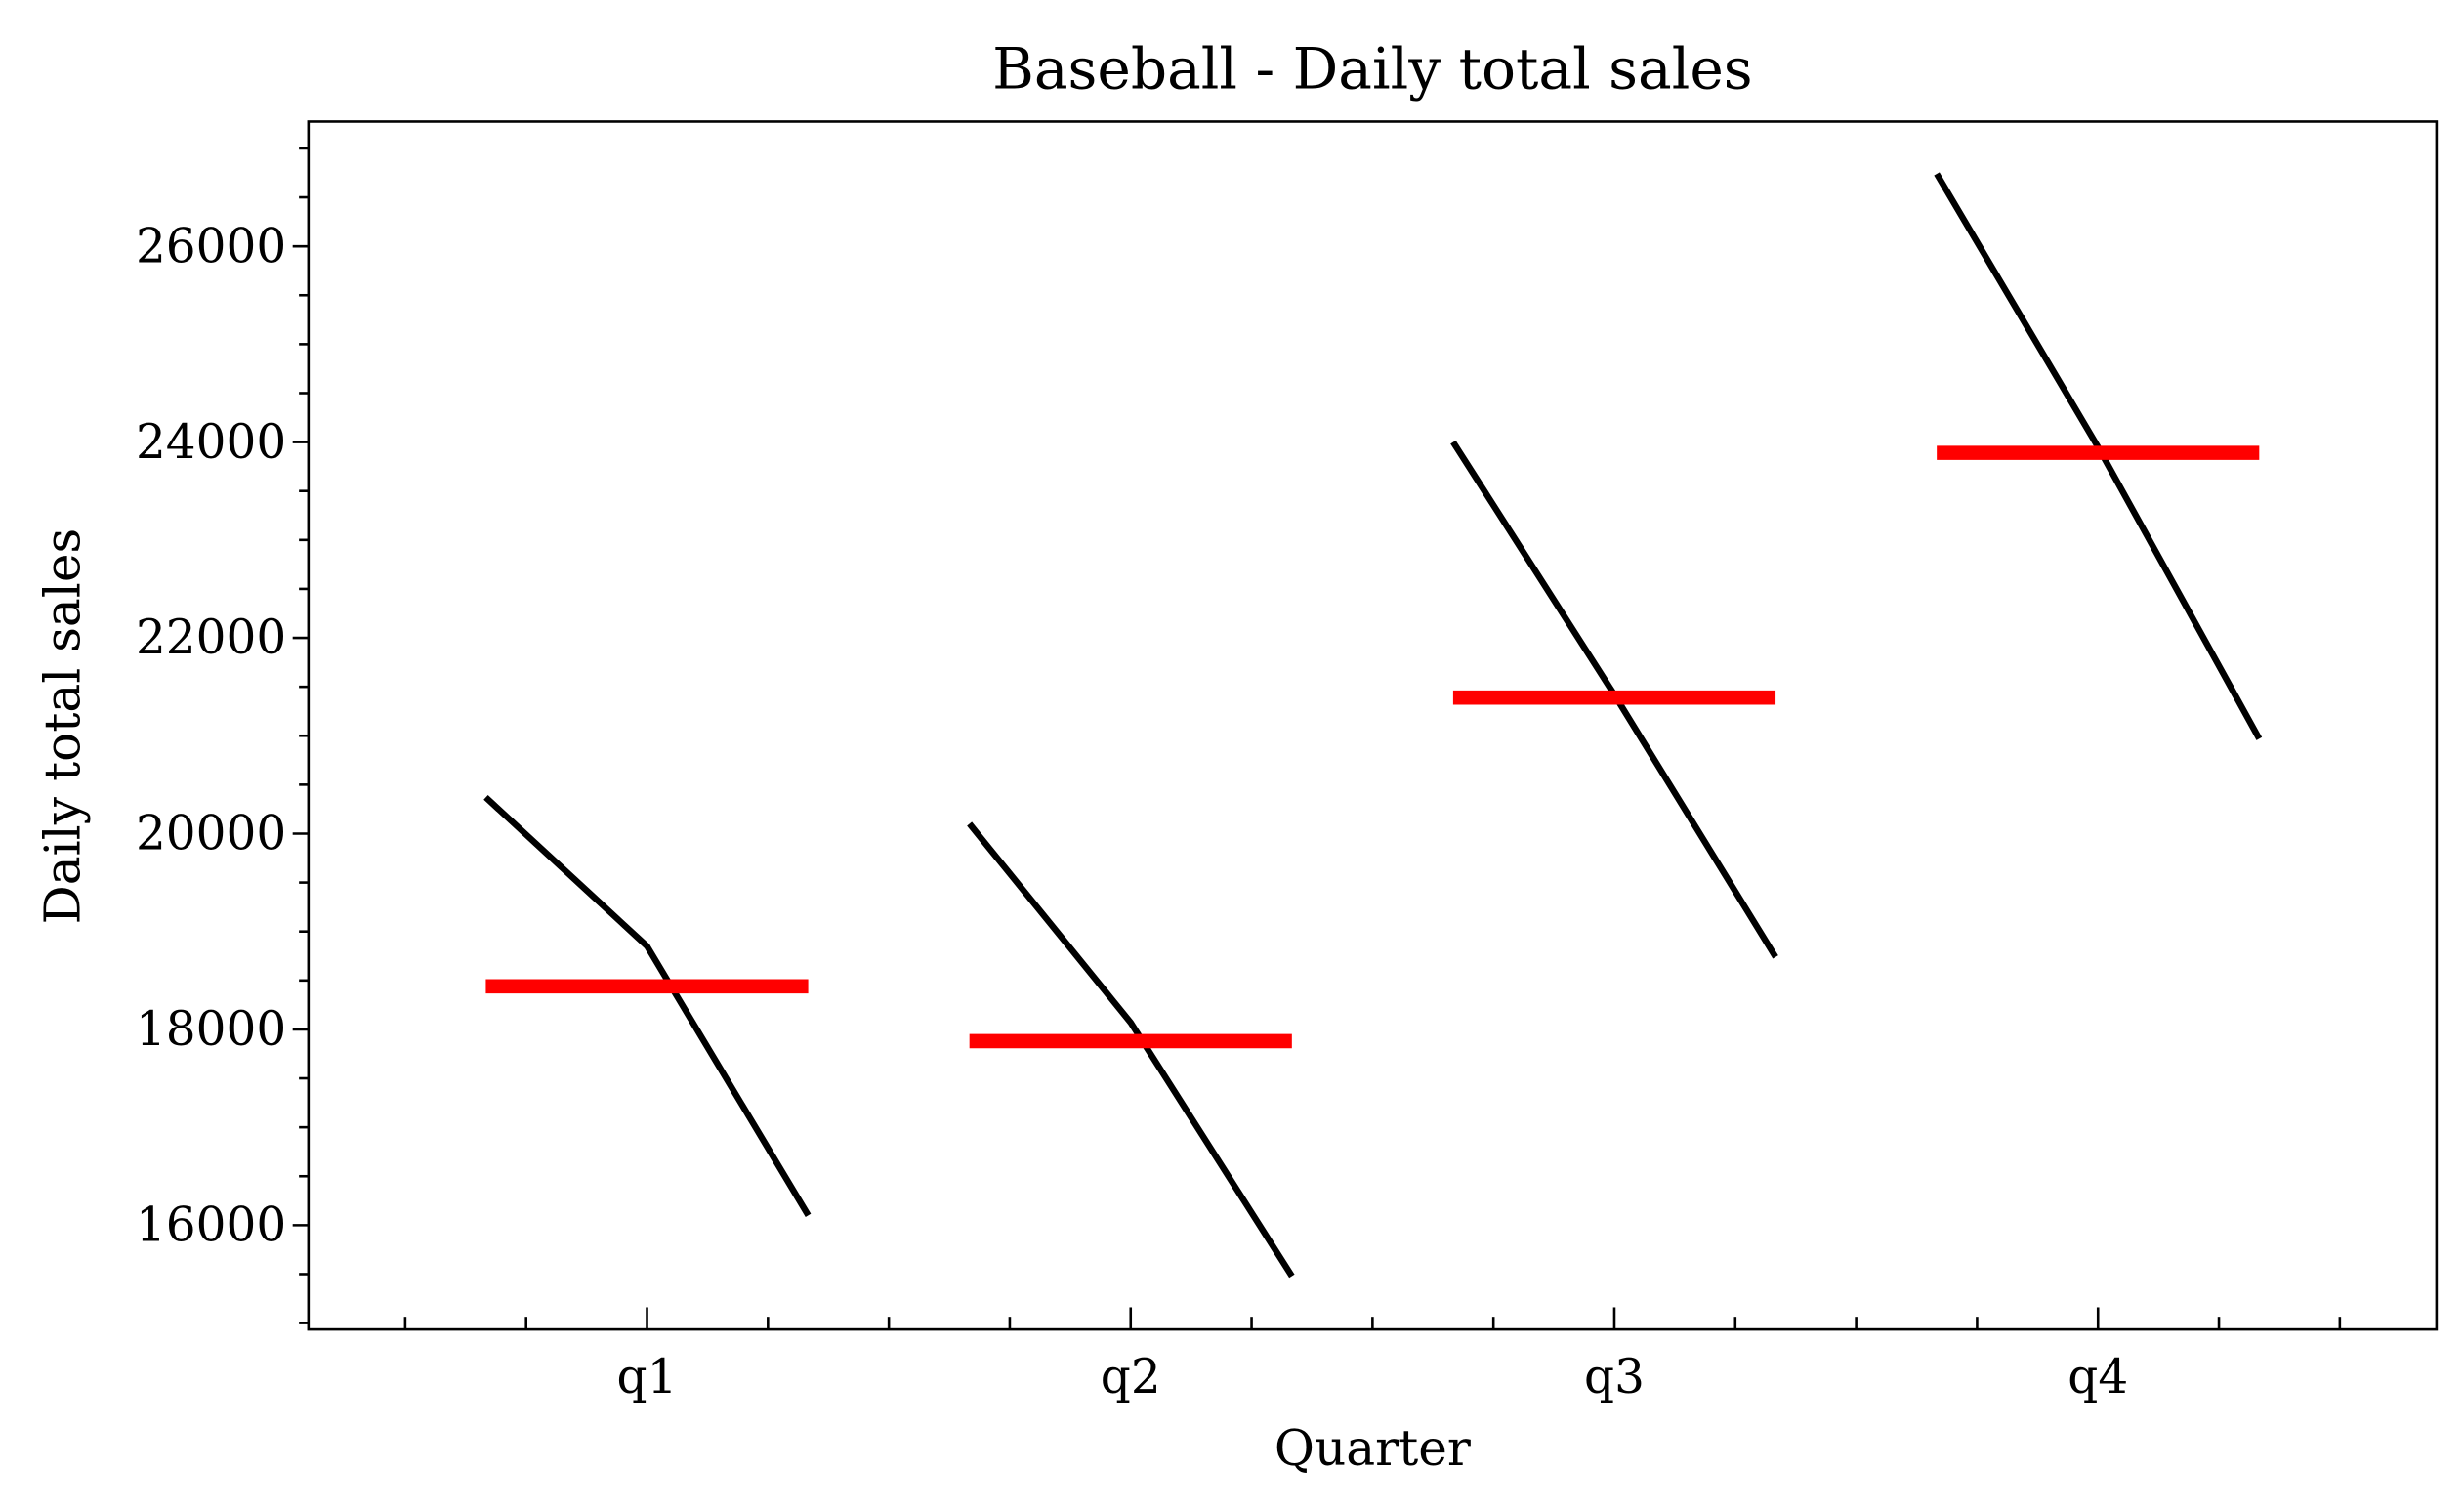 This screenshot has width=2464, height=1511. Describe the element at coordinates (211, 1225) in the screenshot. I see `y-tick-label: 16000` at that location.